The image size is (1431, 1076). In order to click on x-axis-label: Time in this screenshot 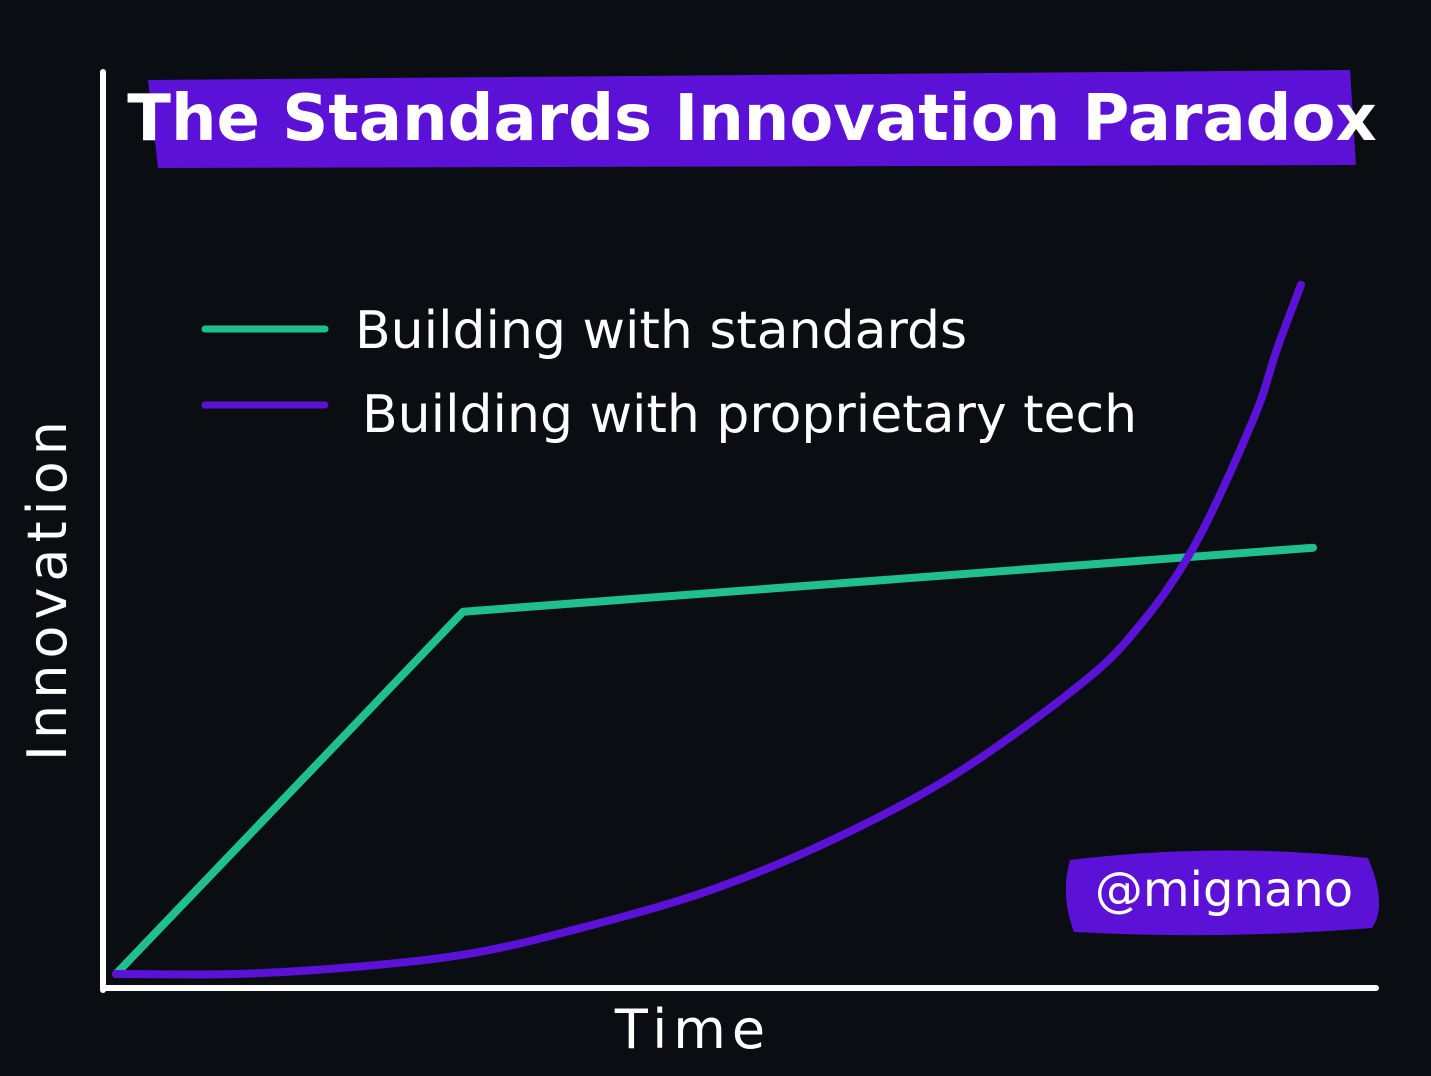, I will do `click(692, 1029)`.